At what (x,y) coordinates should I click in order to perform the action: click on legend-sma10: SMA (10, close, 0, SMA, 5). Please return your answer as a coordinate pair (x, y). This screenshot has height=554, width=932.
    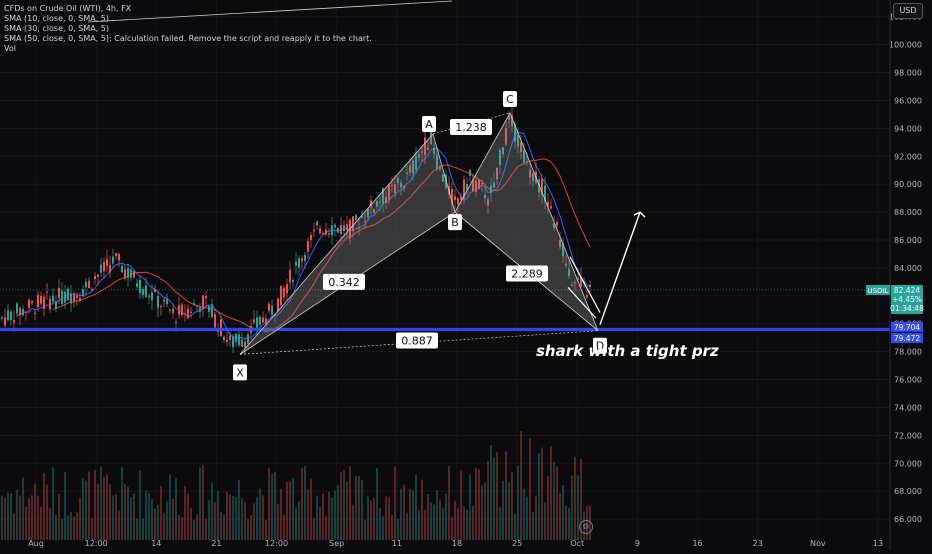
    Looking at the image, I should click on (56, 18).